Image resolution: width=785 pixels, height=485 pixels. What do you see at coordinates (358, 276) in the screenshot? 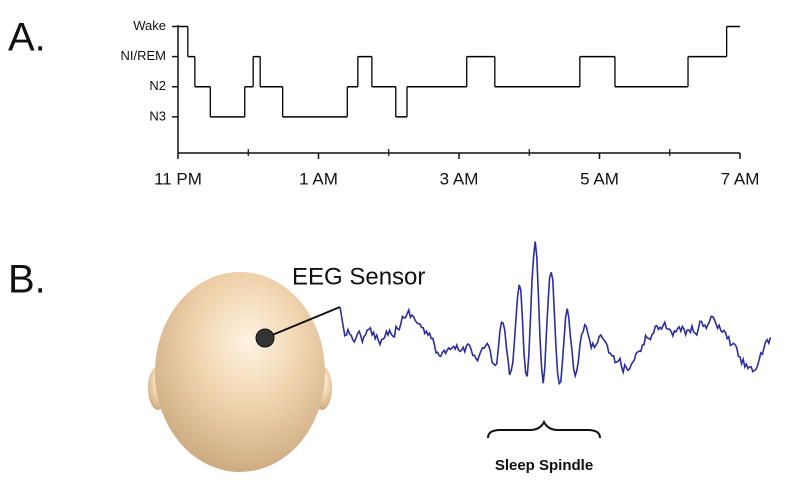
I see `sensor-label: EEG Sensor` at bounding box center [358, 276].